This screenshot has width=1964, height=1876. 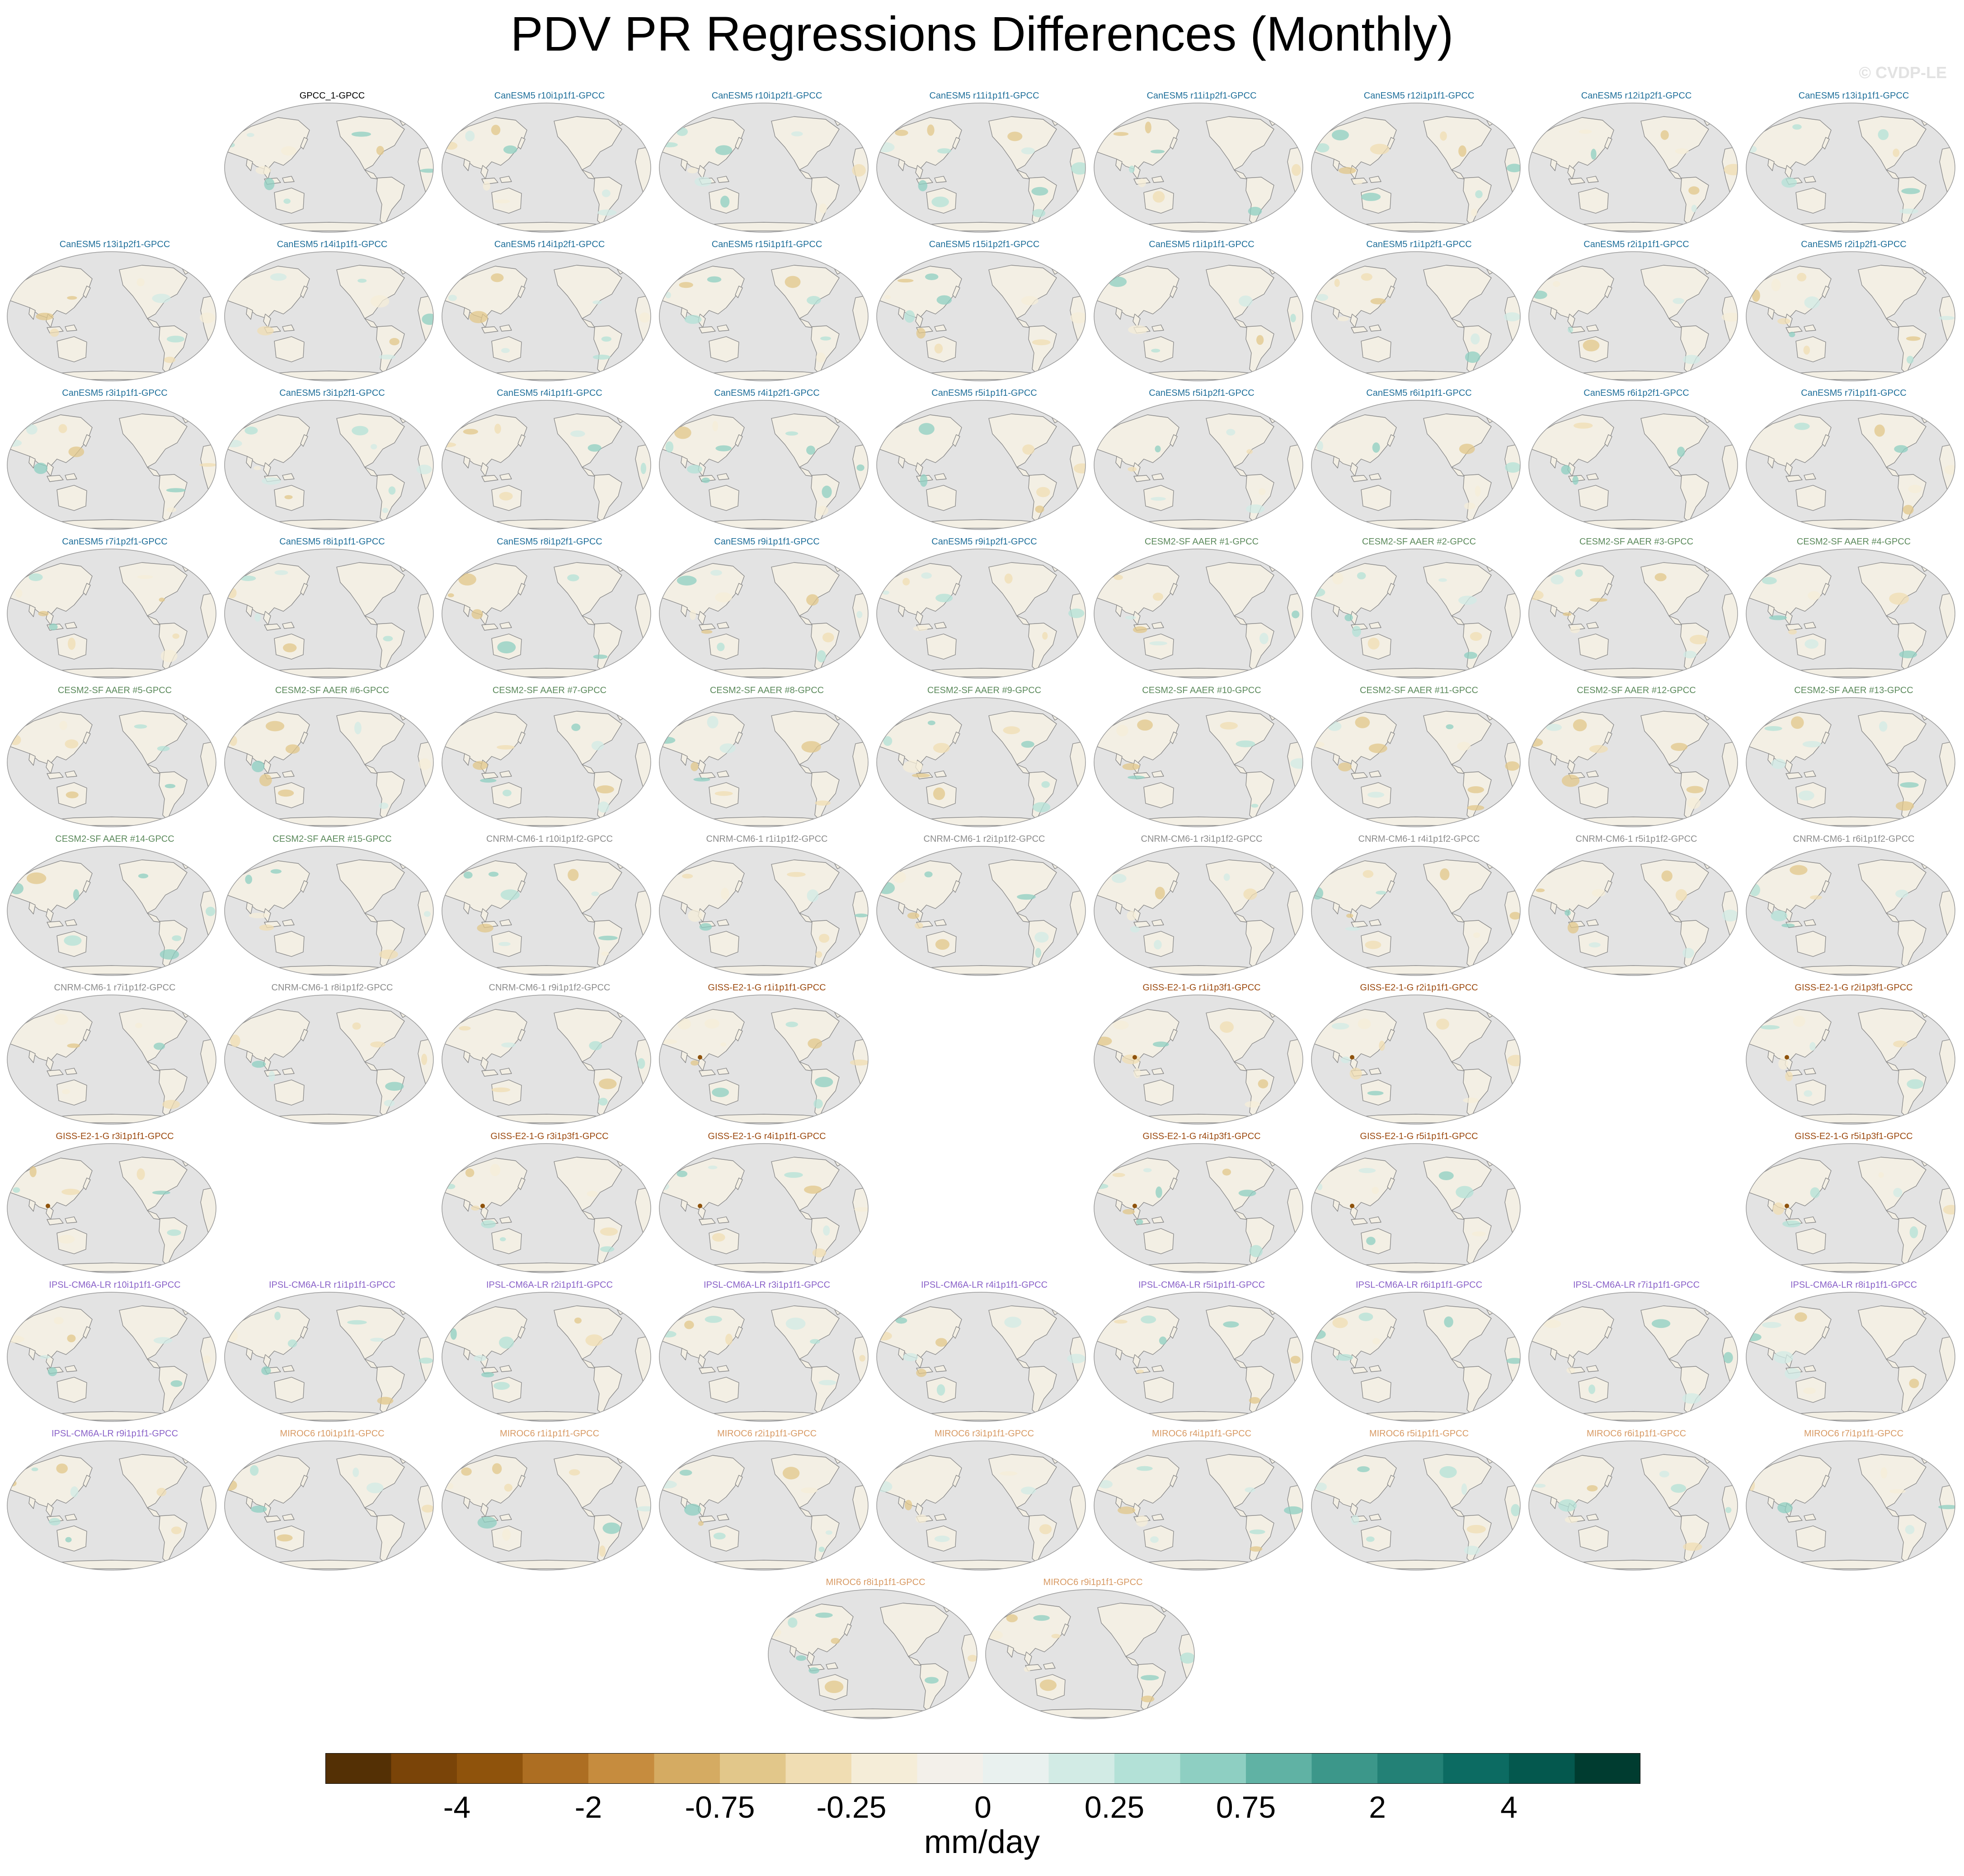 I want to click on map-panel-title: IPSL-CM6A-LR r2i1p1f1-GPCC, so click(x=549, y=1285).